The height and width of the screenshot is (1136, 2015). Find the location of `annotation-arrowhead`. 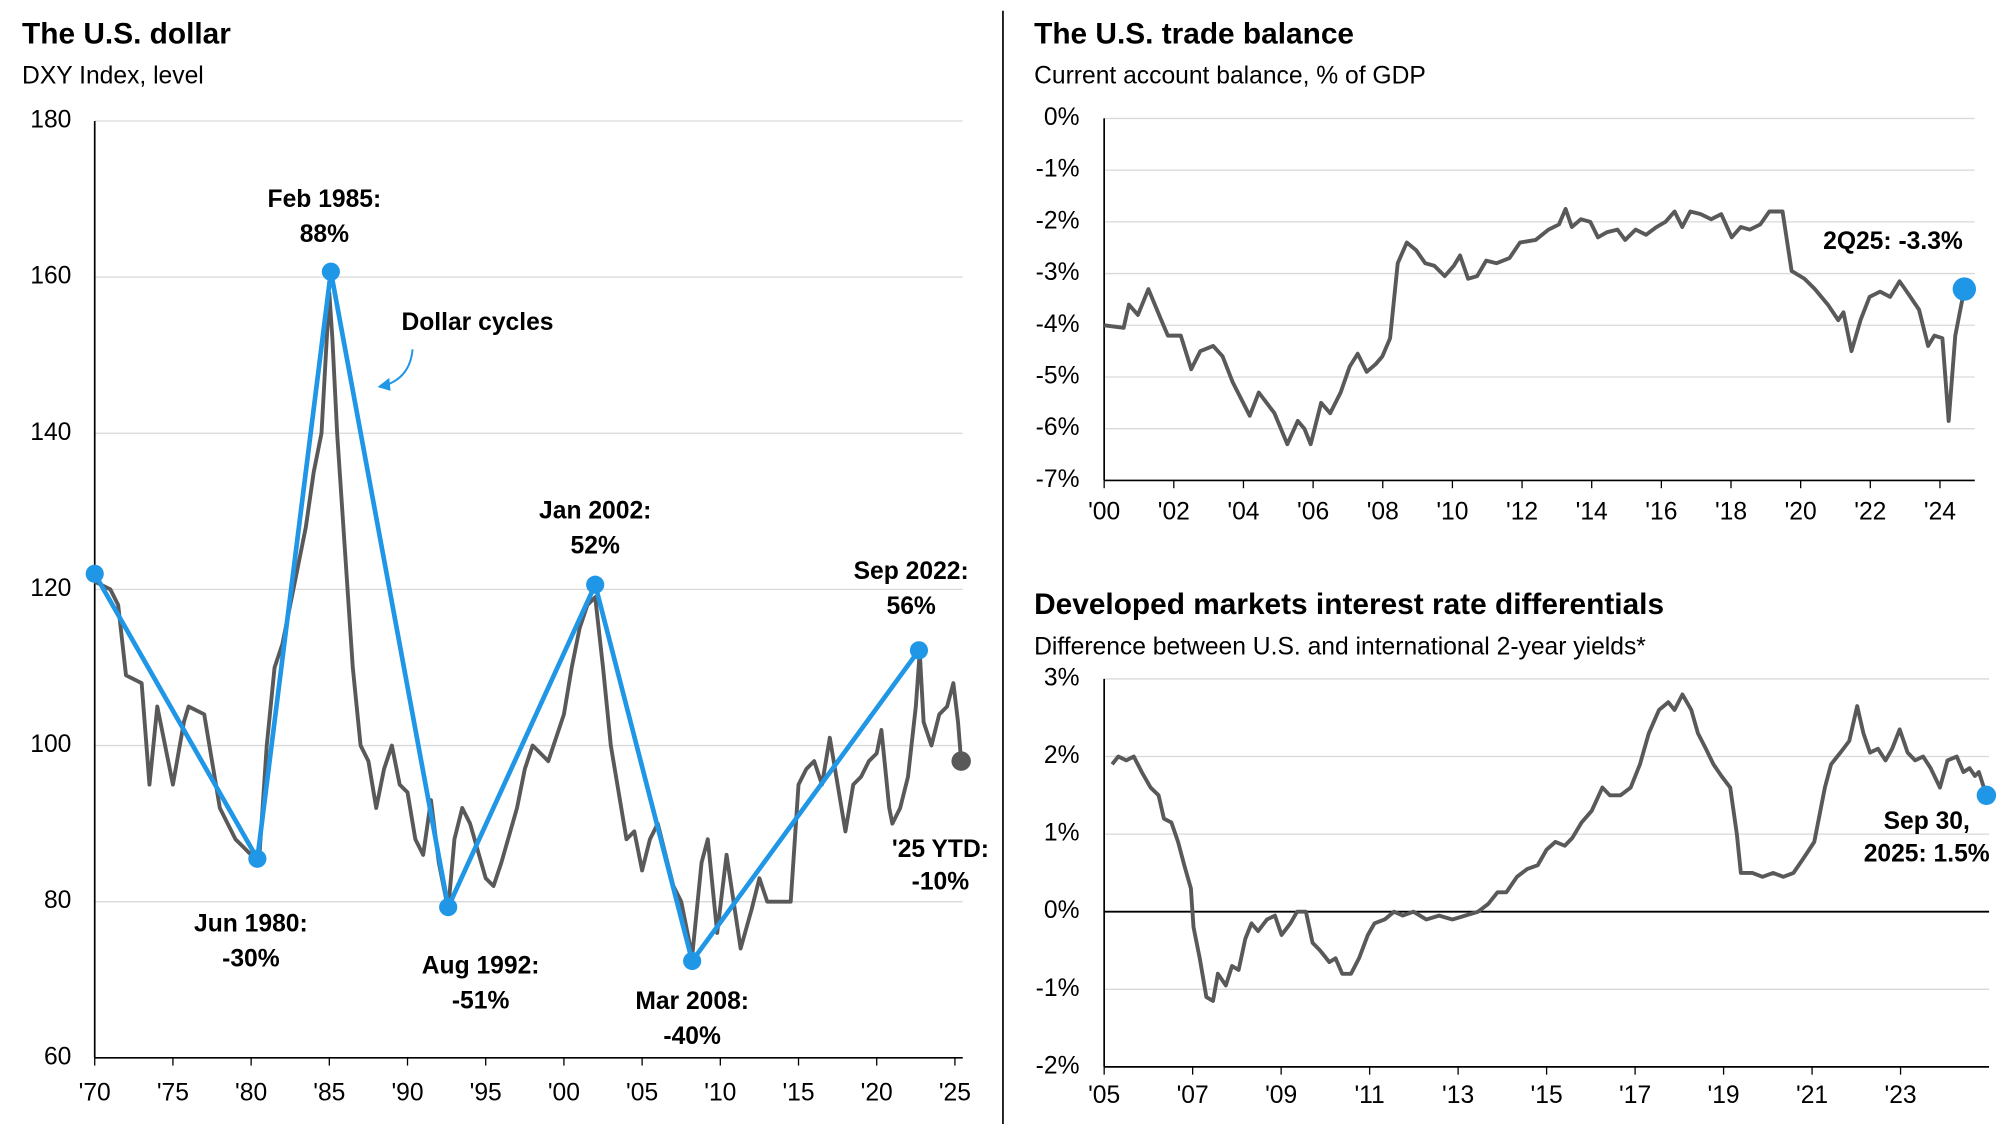

annotation-arrowhead is located at coordinates (384, 384).